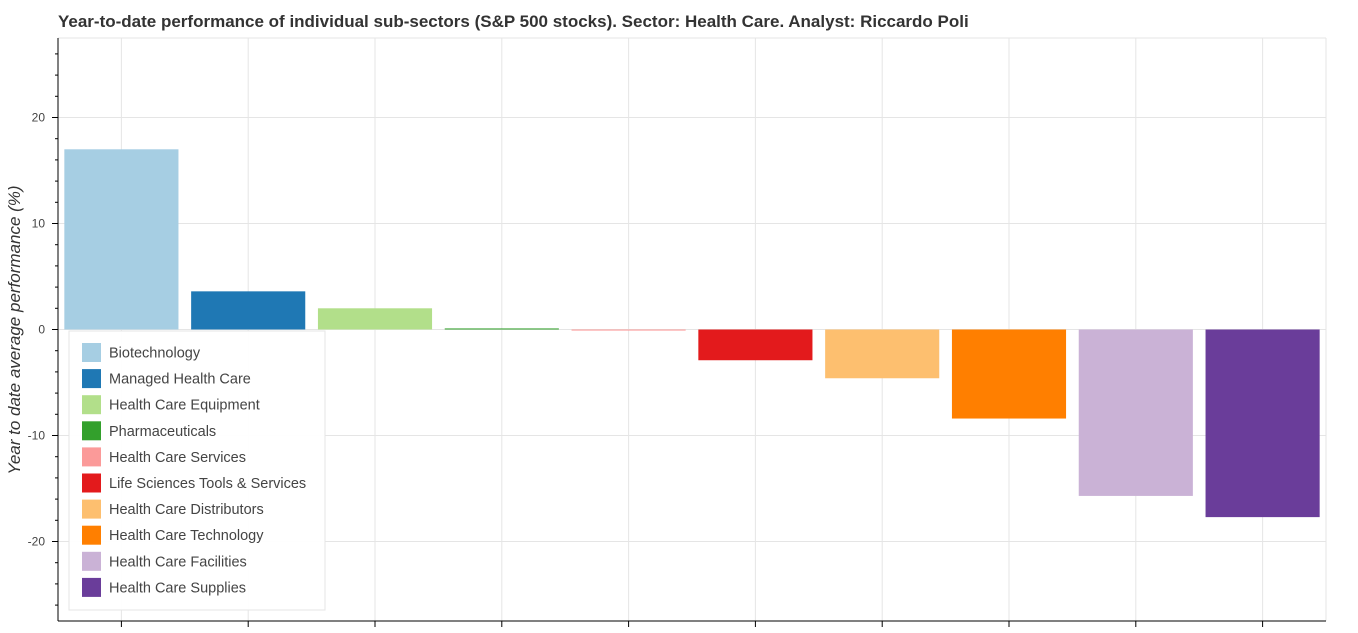  Describe the element at coordinates (692, 624) in the screenshot. I see `x-ticks` at that location.